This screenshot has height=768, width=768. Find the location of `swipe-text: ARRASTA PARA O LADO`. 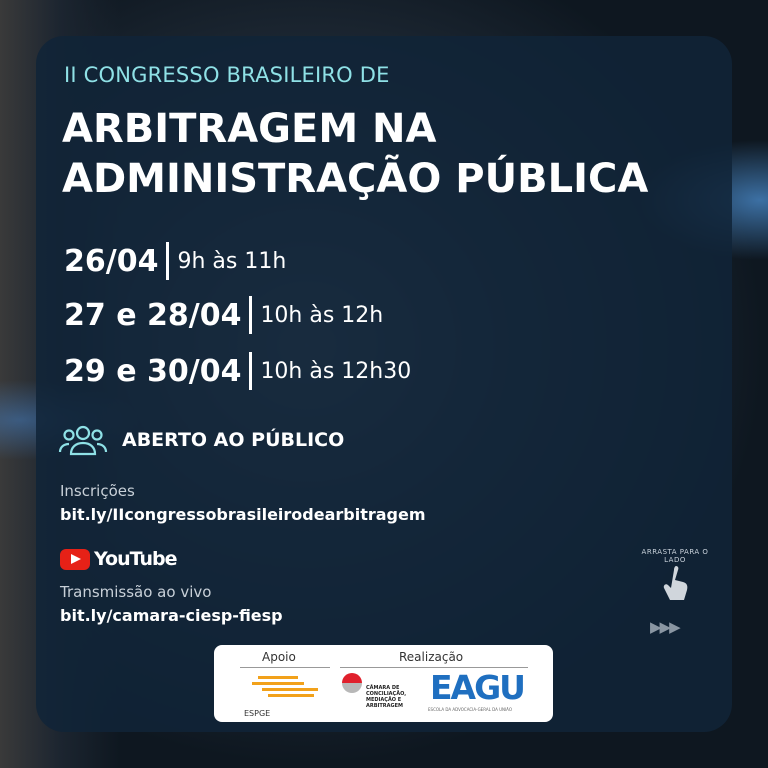

swipe-text: ARRASTA PARA O LADO is located at coordinates (675, 556).